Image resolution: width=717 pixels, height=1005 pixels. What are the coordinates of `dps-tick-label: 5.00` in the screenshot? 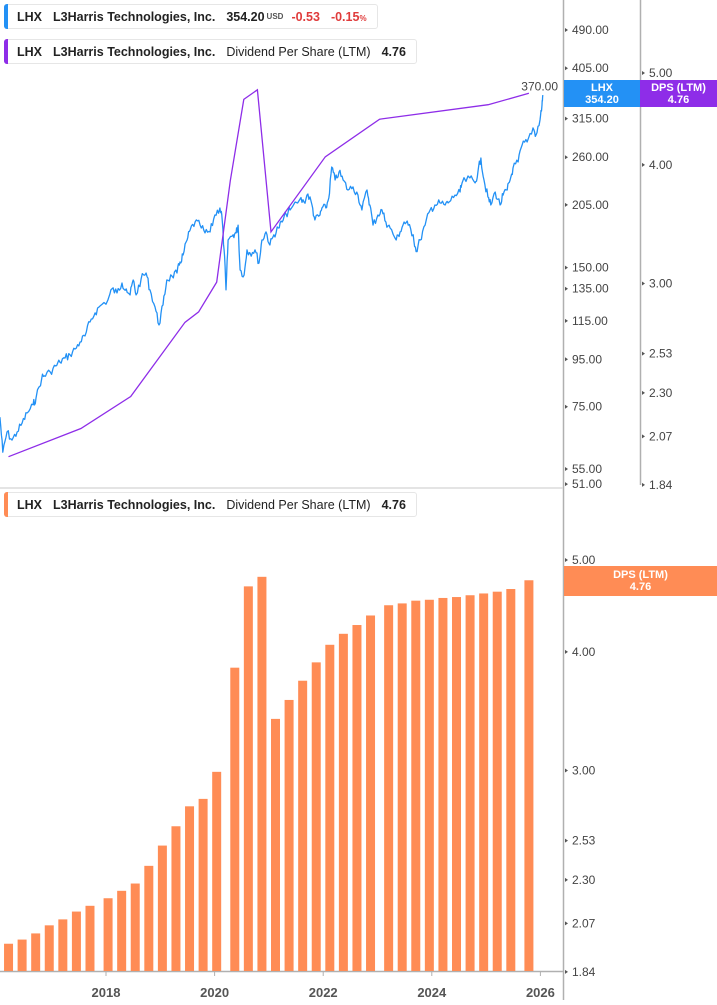 It's located at (661, 73).